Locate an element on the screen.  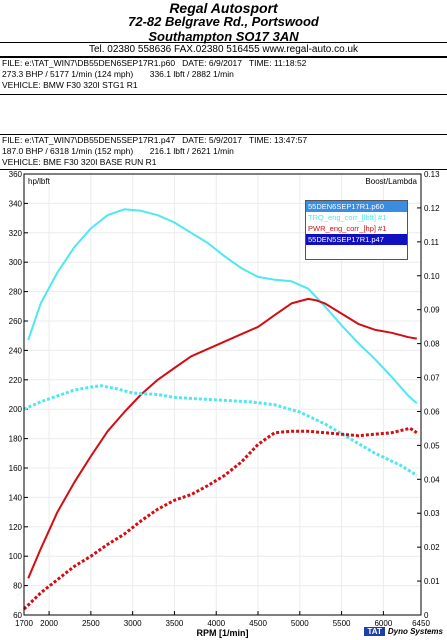
right-tick-label: 0.01 is located at coordinates (432, 581).